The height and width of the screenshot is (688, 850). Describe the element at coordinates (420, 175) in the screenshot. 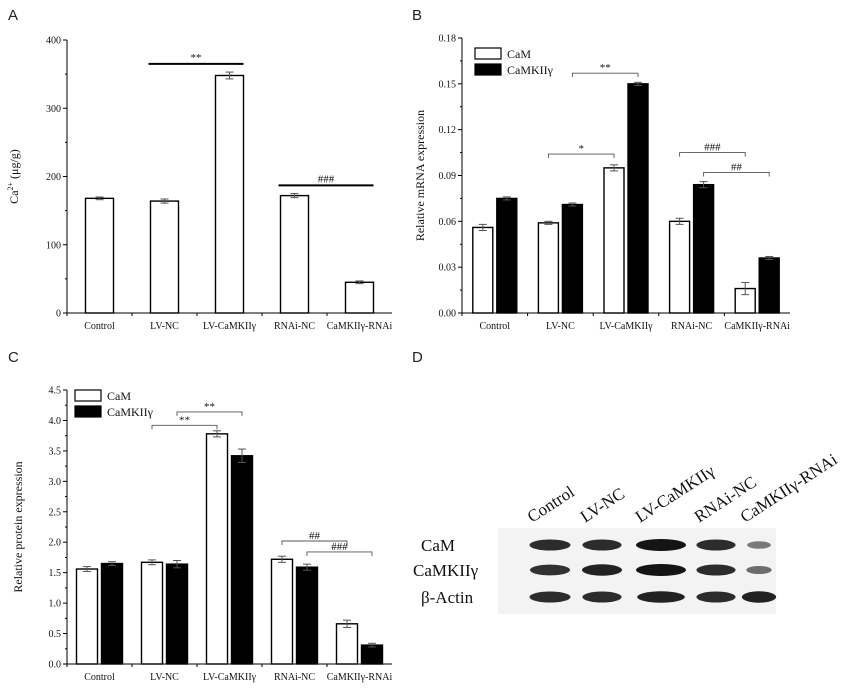

I see `y-axis-label: Relative mRNA expression` at that location.